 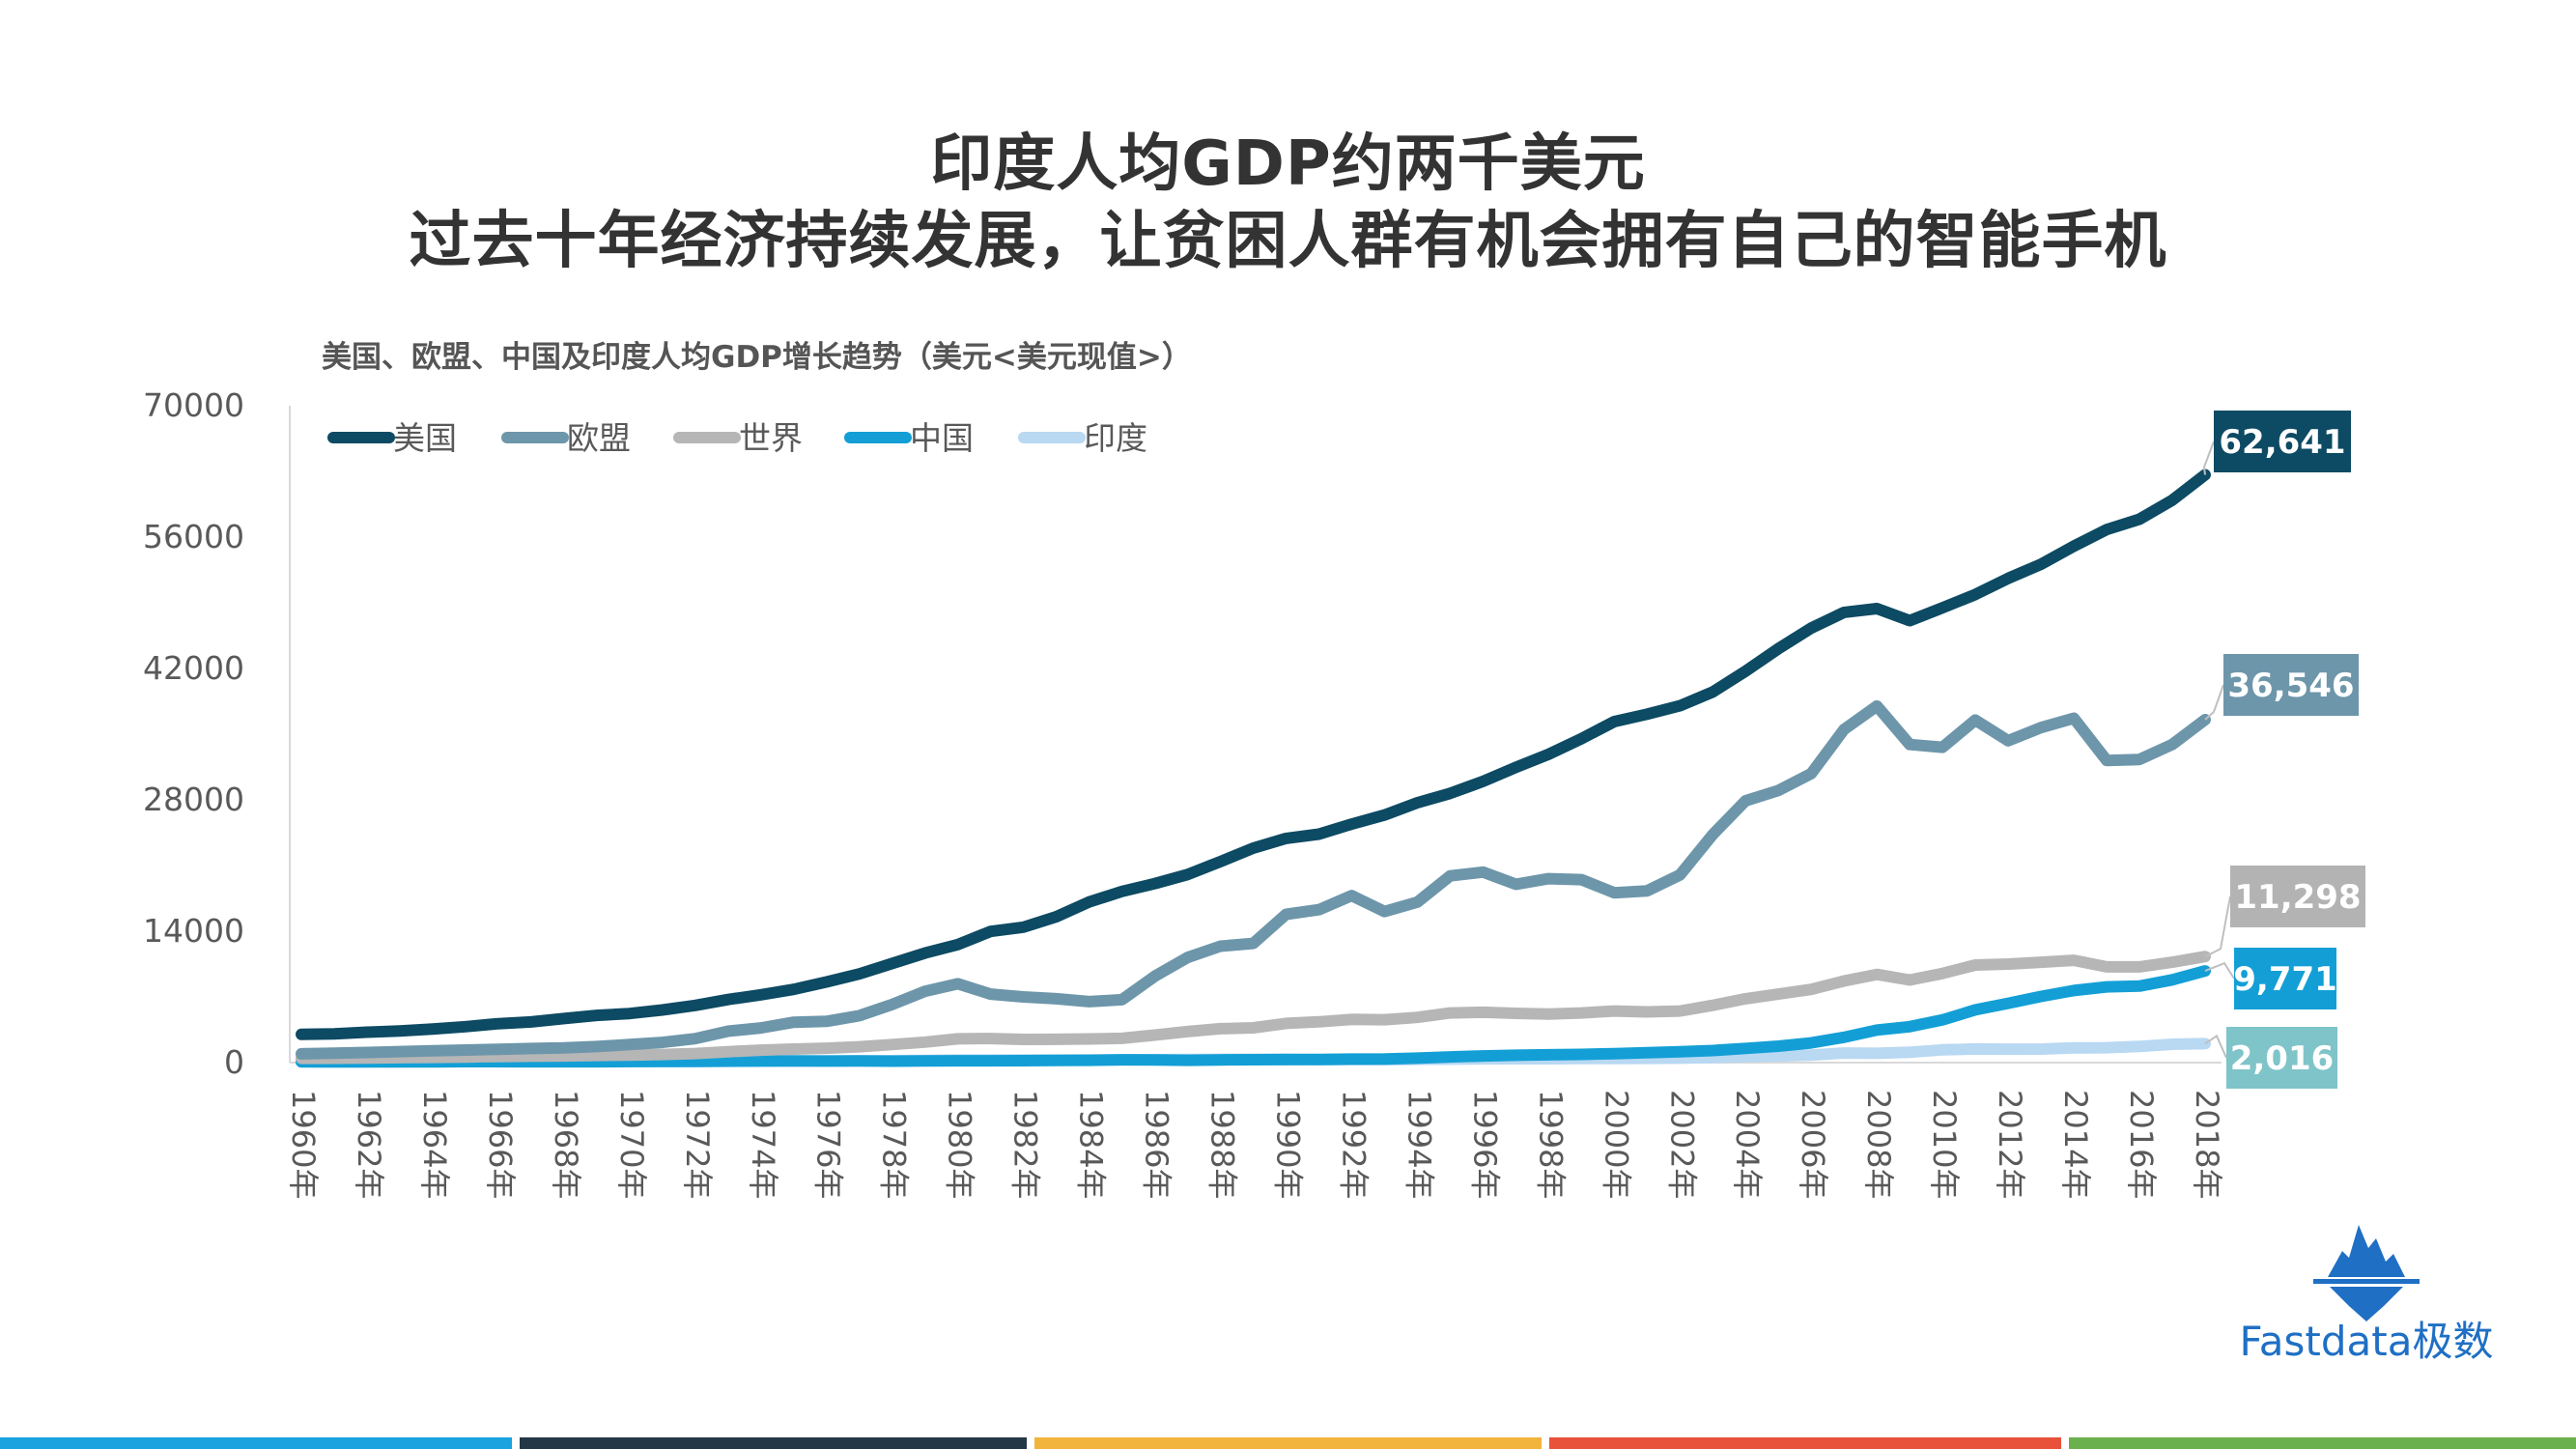 What do you see at coordinates (763, 1144) in the screenshot?
I see `x-tick-label: 1974年` at bounding box center [763, 1144].